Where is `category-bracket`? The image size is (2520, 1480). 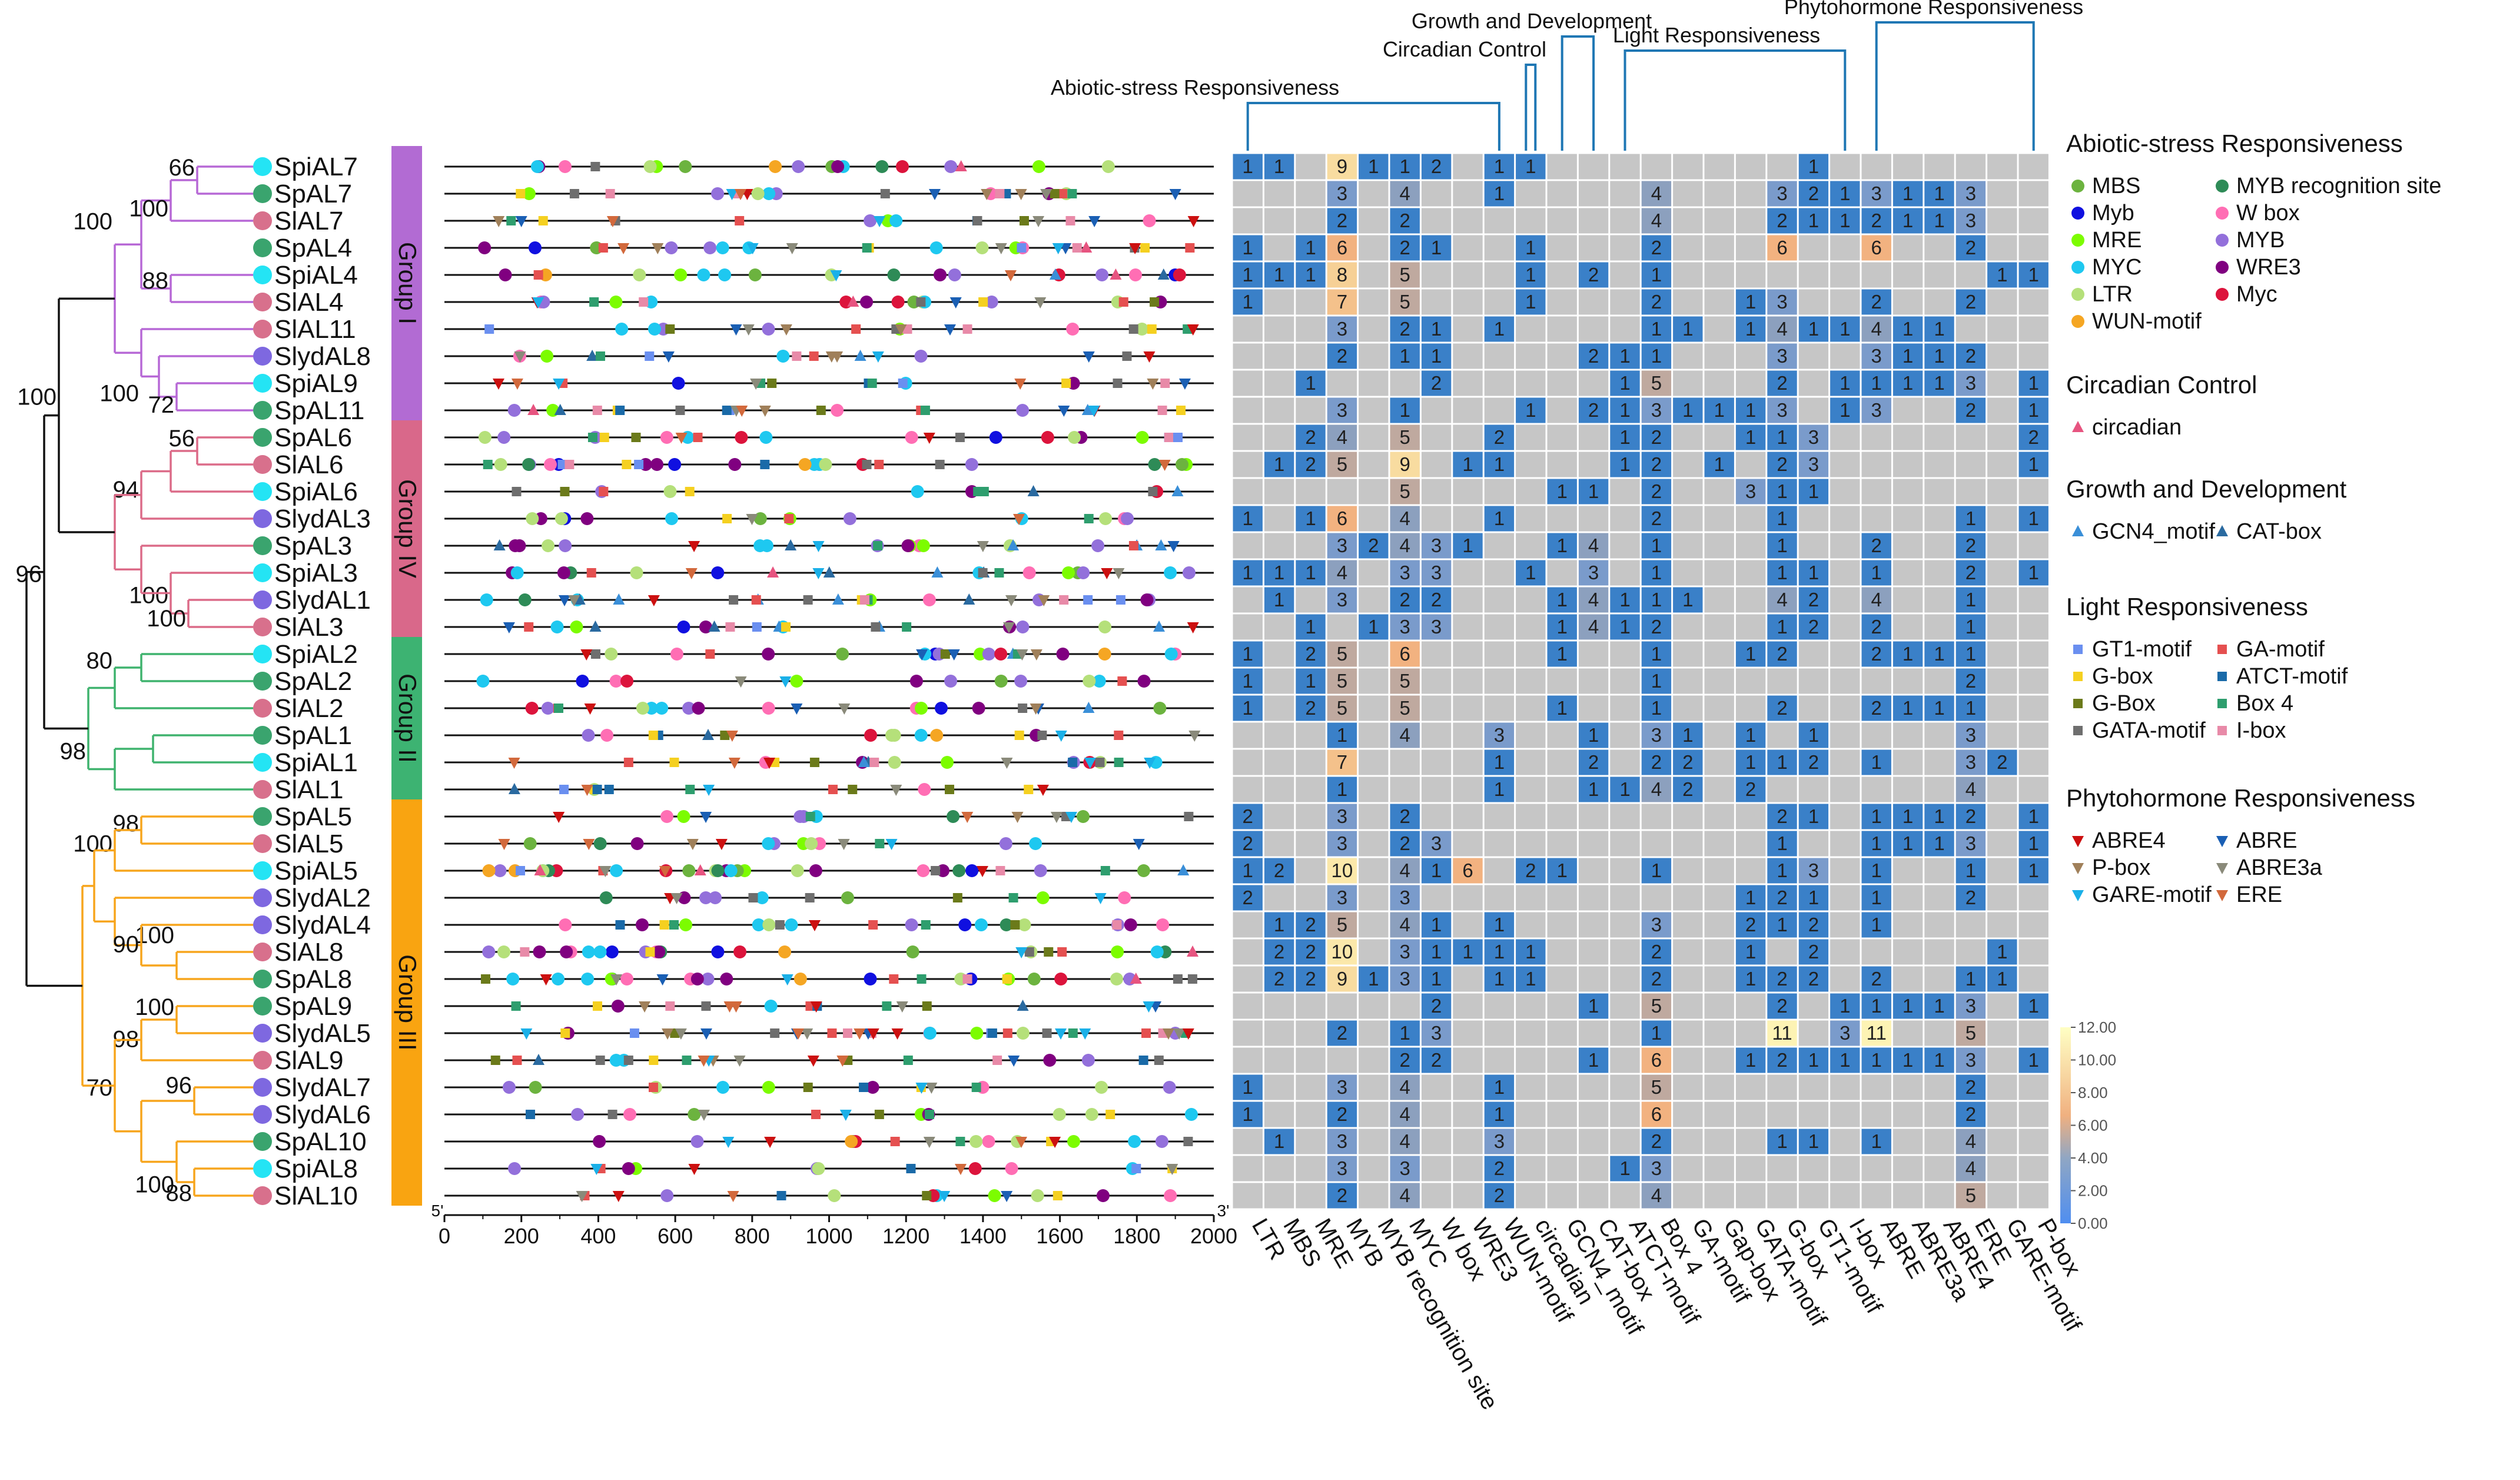 category-bracket is located at coordinates (1531, 108).